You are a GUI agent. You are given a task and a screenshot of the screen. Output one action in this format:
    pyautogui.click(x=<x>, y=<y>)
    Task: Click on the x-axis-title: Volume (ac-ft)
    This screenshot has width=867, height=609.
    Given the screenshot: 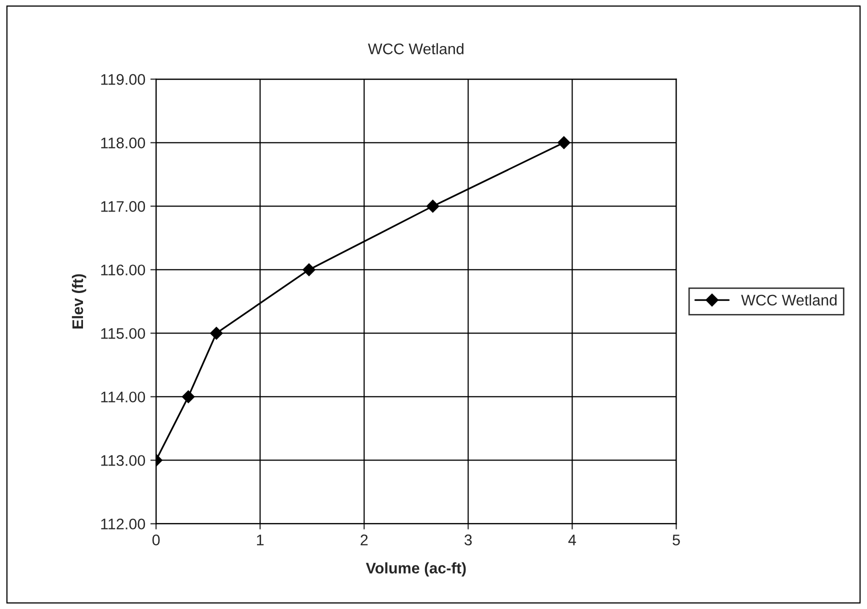 What is the action you would take?
    pyautogui.click(x=416, y=569)
    